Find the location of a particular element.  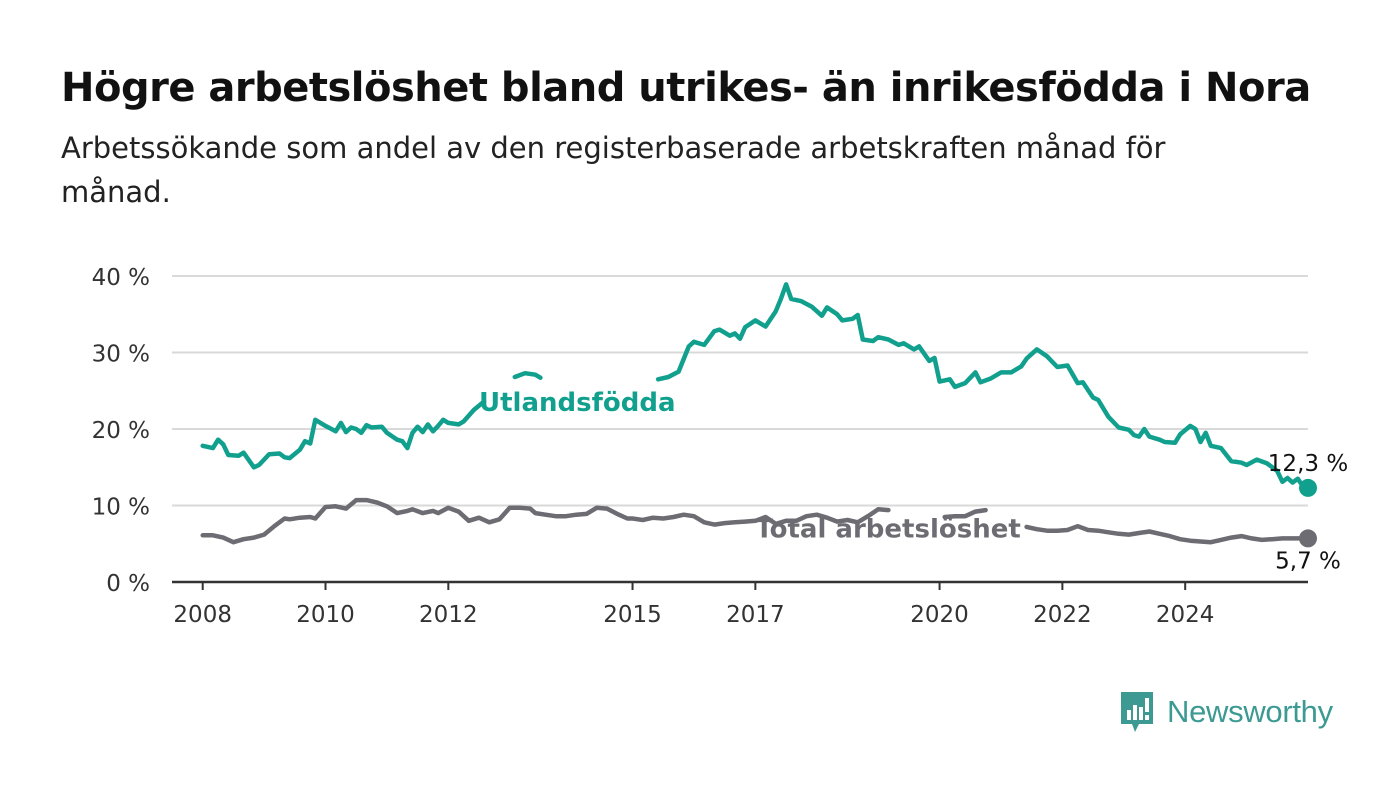

x-tick-label: 2020 is located at coordinates (939, 615).